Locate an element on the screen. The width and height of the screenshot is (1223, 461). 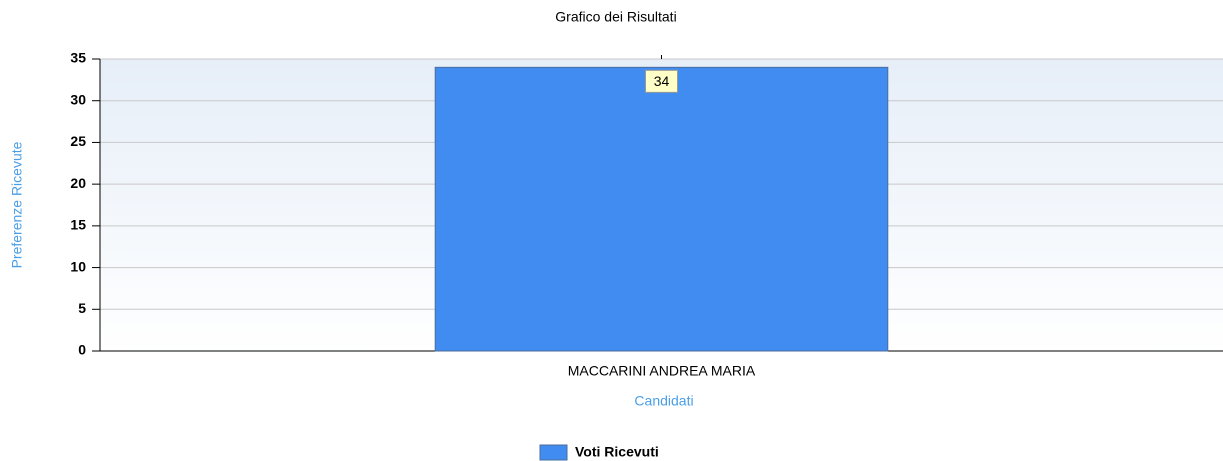
y-tick-label: 35 is located at coordinates (78, 58).